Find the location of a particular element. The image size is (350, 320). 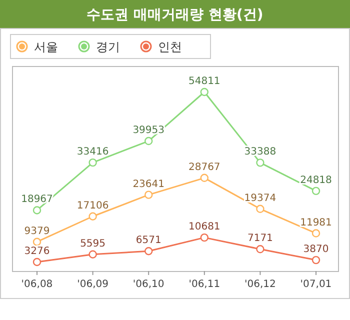

legend-label: 경기 is located at coordinates (108, 47).